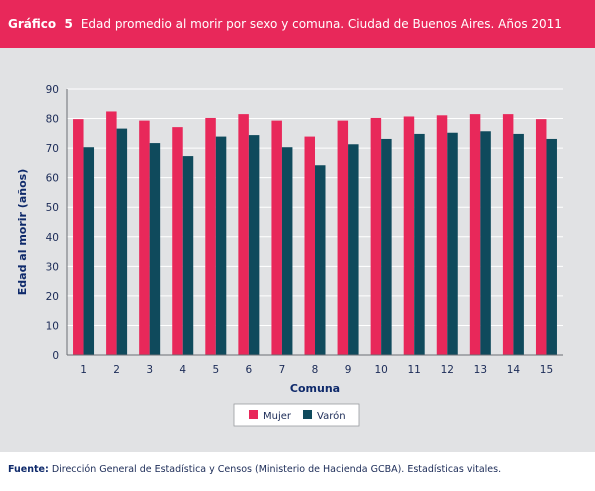  I want to click on x-tick-label: 15, so click(546, 370).